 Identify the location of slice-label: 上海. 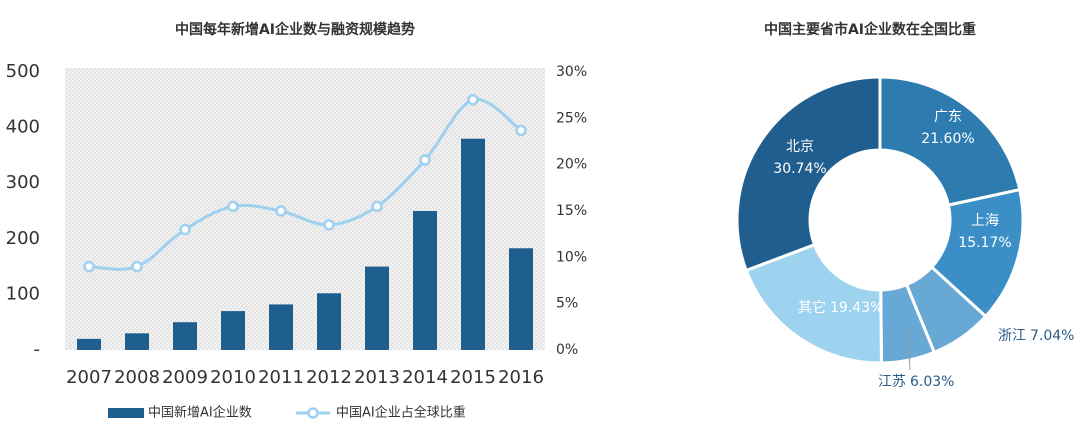
(985, 221).